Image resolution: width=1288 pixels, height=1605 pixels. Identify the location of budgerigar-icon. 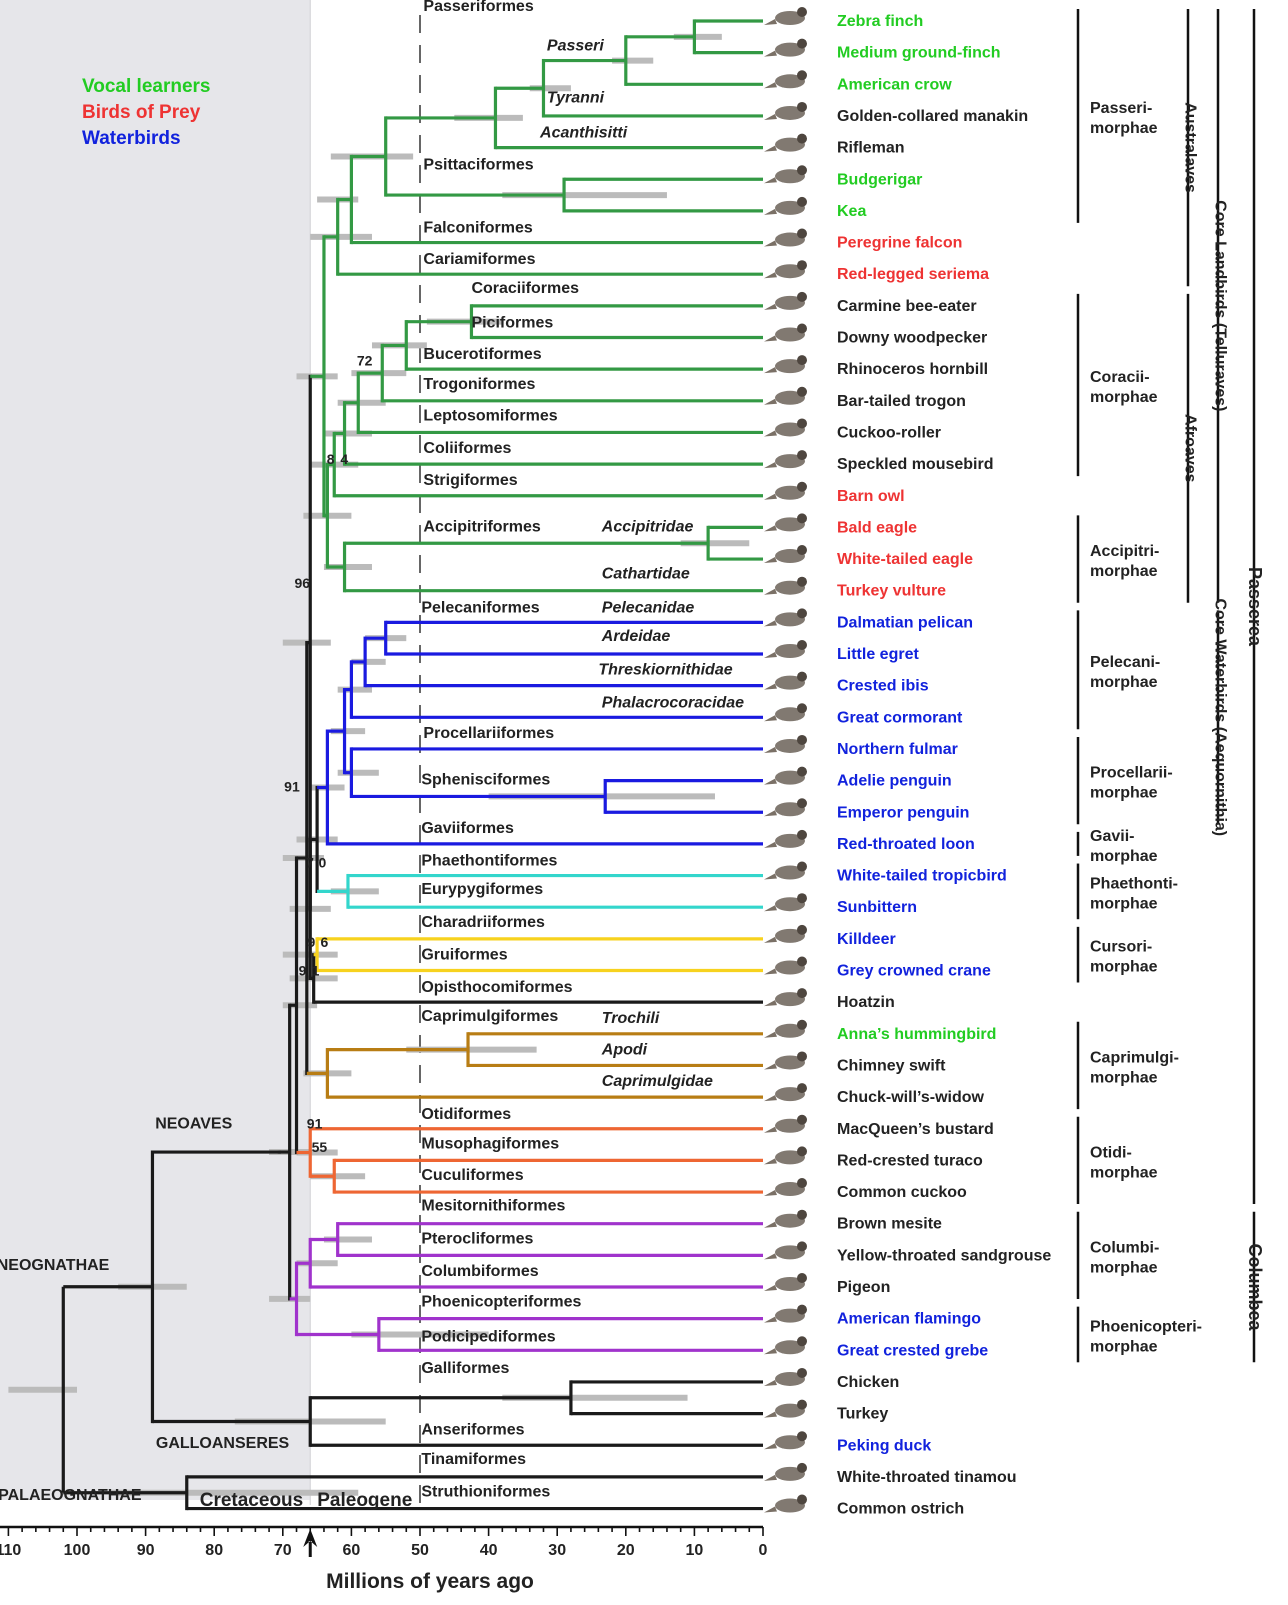
(785, 174).